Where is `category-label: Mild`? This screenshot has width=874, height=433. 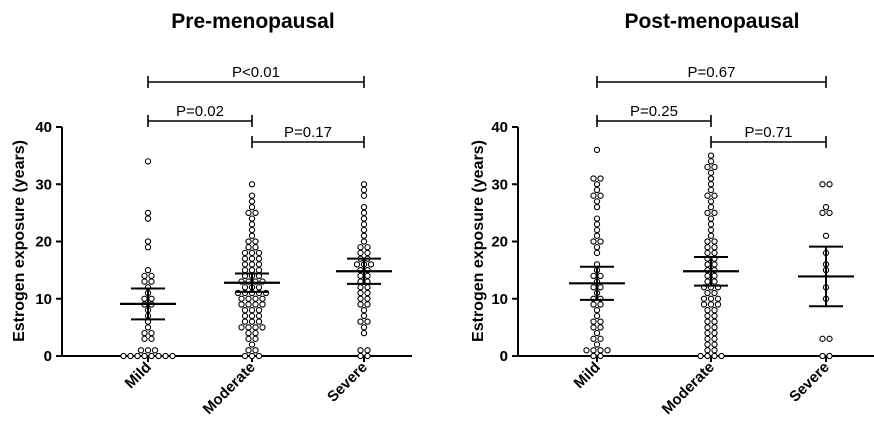
category-label: Mild is located at coordinates (138, 375).